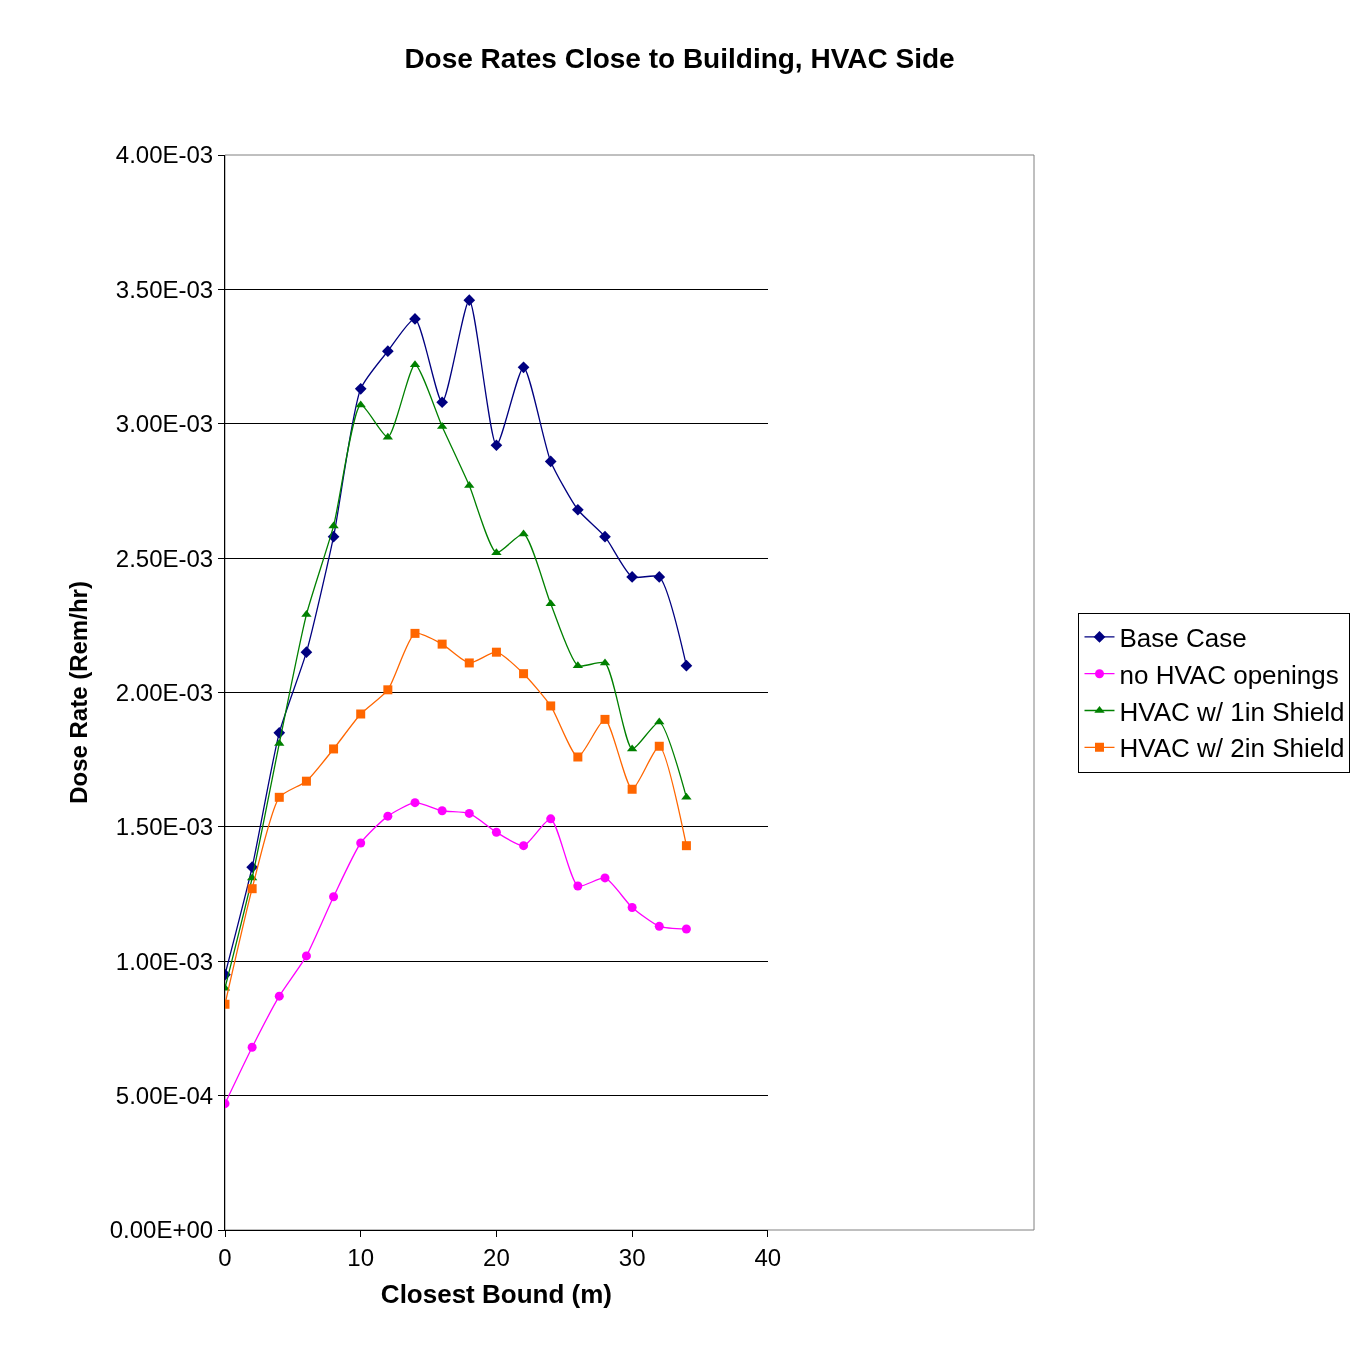  What do you see at coordinates (78, 692) in the screenshot?
I see `y-axis-title: Dose Rate (Rem/hr)` at bounding box center [78, 692].